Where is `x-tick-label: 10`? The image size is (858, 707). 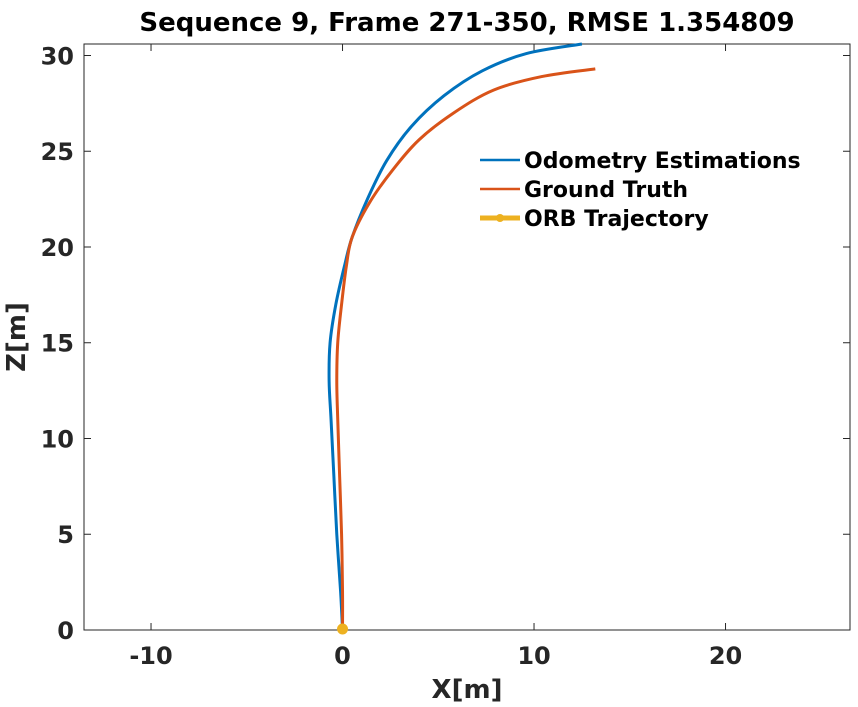 x-tick-label: 10 is located at coordinates (533, 656).